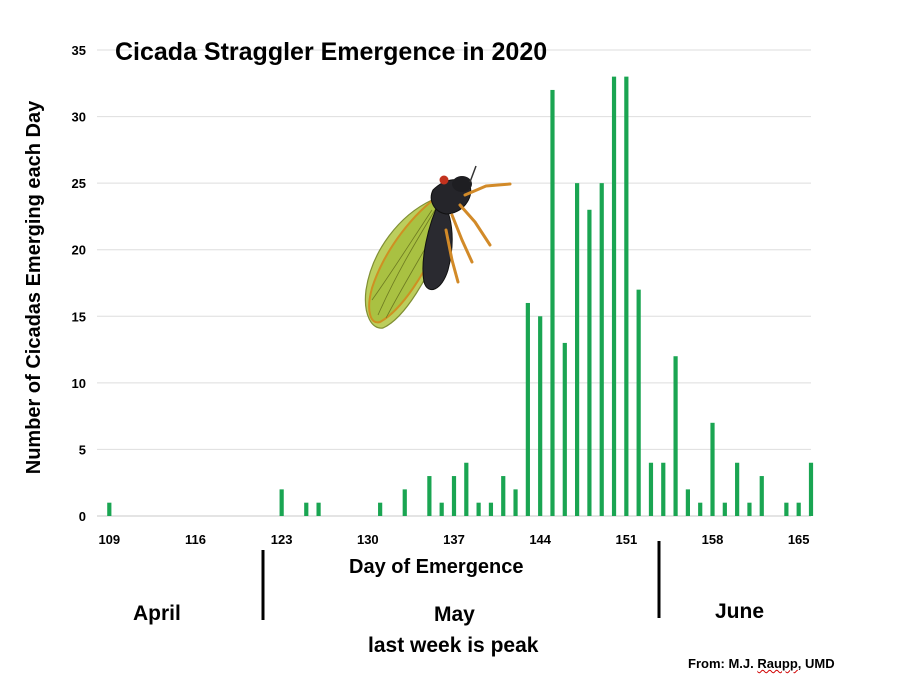 This screenshot has width=904, height=685. Describe the element at coordinates (157, 613) in the screenshot. I see `month-label-april: April` at that location.